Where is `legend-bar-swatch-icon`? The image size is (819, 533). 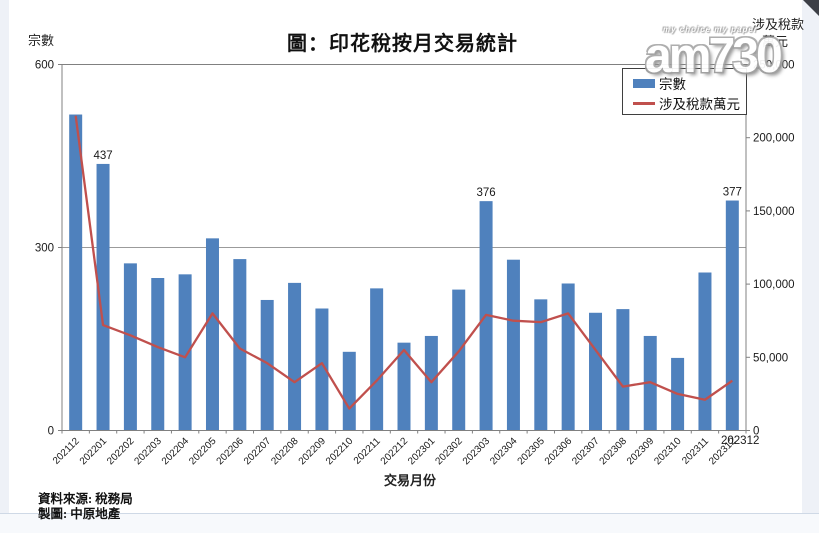 legend-bar-swatch-icon is located at coordinates (644, 83).